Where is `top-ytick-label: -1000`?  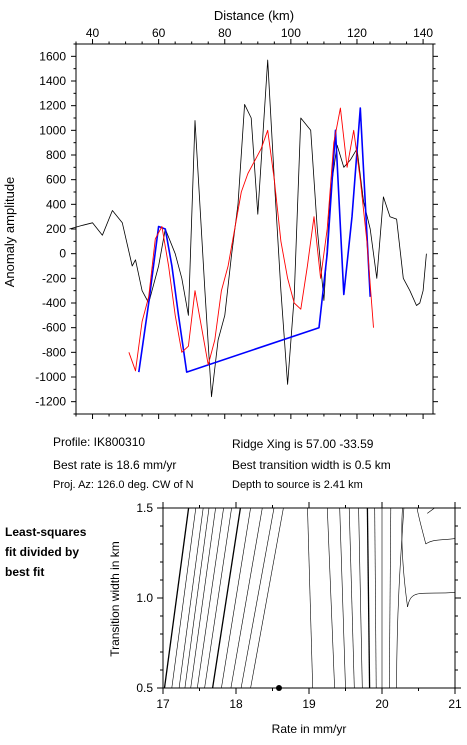 top-ytick-label: -1000 is located at coordinates (50, 377).